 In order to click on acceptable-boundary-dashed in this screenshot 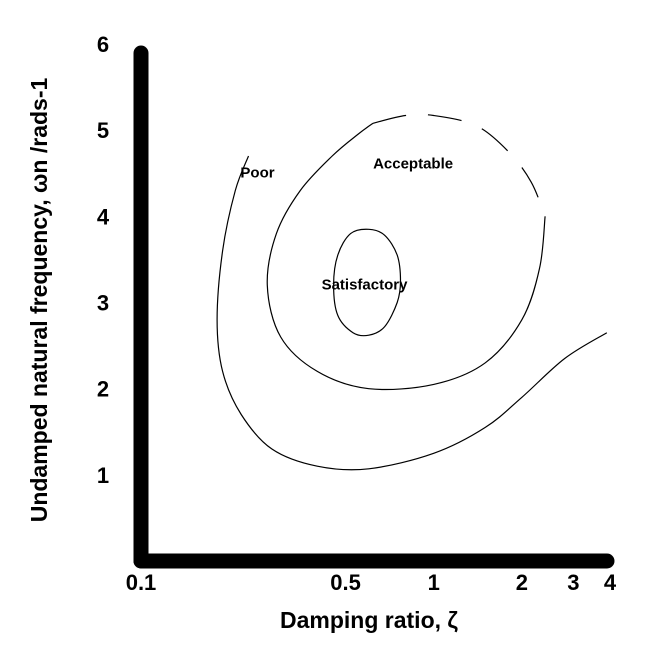, I will do `click(459, 165)`.